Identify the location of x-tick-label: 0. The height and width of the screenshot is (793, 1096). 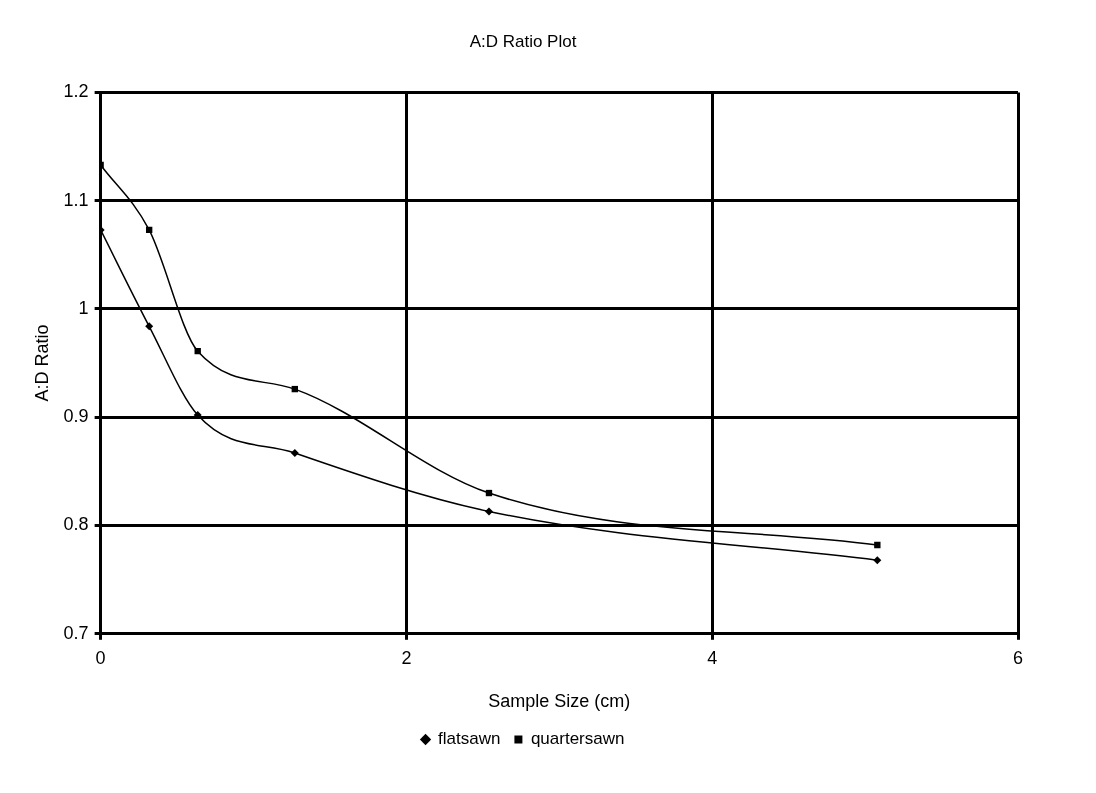
(100, 657).